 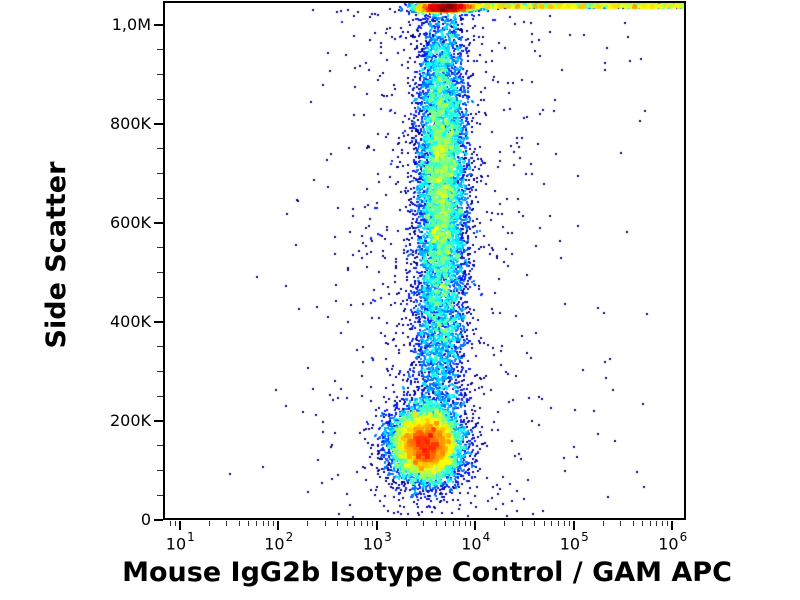 I want to click on y-tick-label: 600K, so click(x=130, y=222).